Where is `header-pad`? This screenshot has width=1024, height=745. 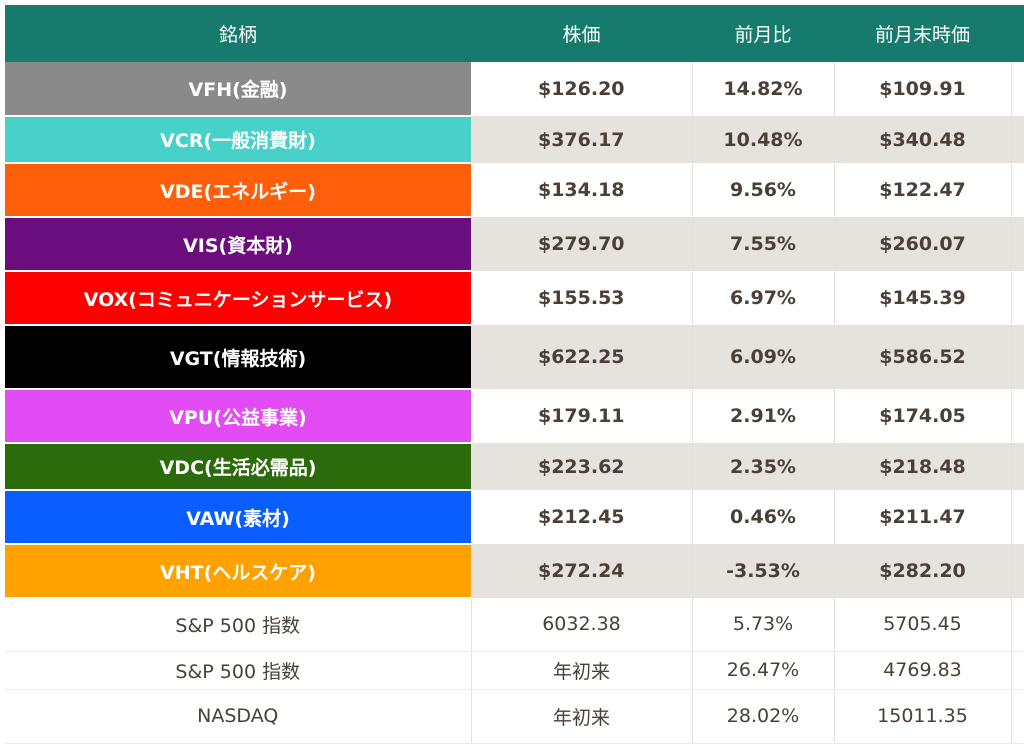 header-pad is located at coordinates (1017, 33).